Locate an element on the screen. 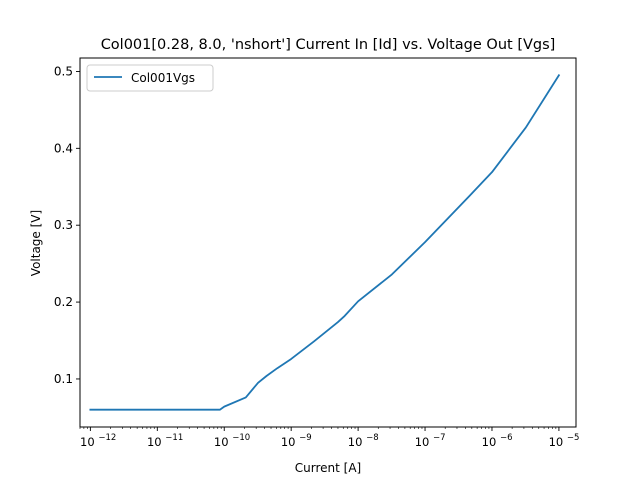 Image resolution: width=640 pixels, height=480 pixels. legend-label: Col001Vgs is located at coordinates (163, 78).